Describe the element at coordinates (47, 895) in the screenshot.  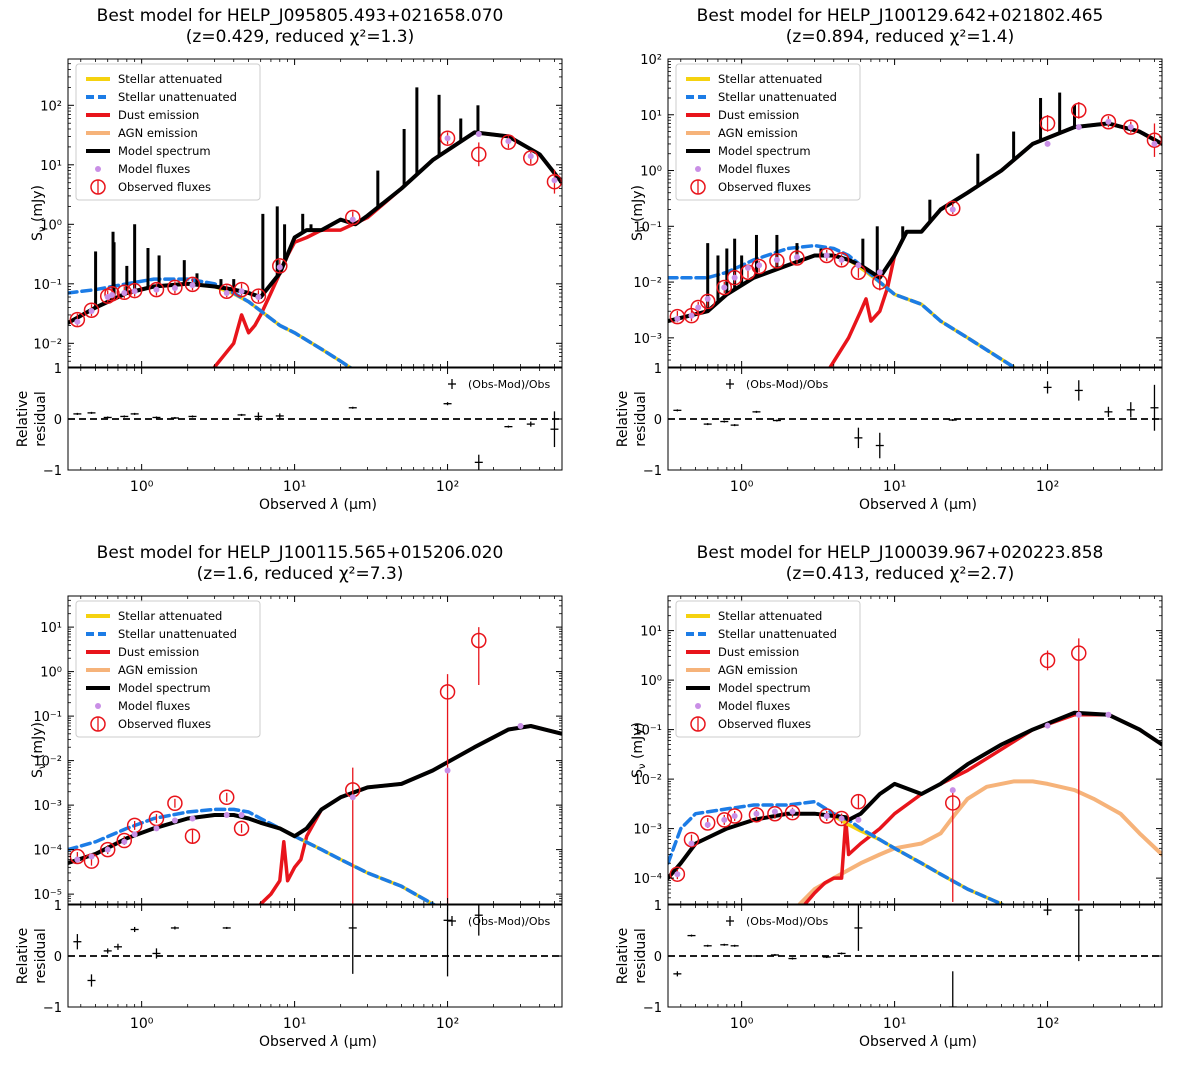
I see `y-tick-label: 10⁻⁵` at that location.